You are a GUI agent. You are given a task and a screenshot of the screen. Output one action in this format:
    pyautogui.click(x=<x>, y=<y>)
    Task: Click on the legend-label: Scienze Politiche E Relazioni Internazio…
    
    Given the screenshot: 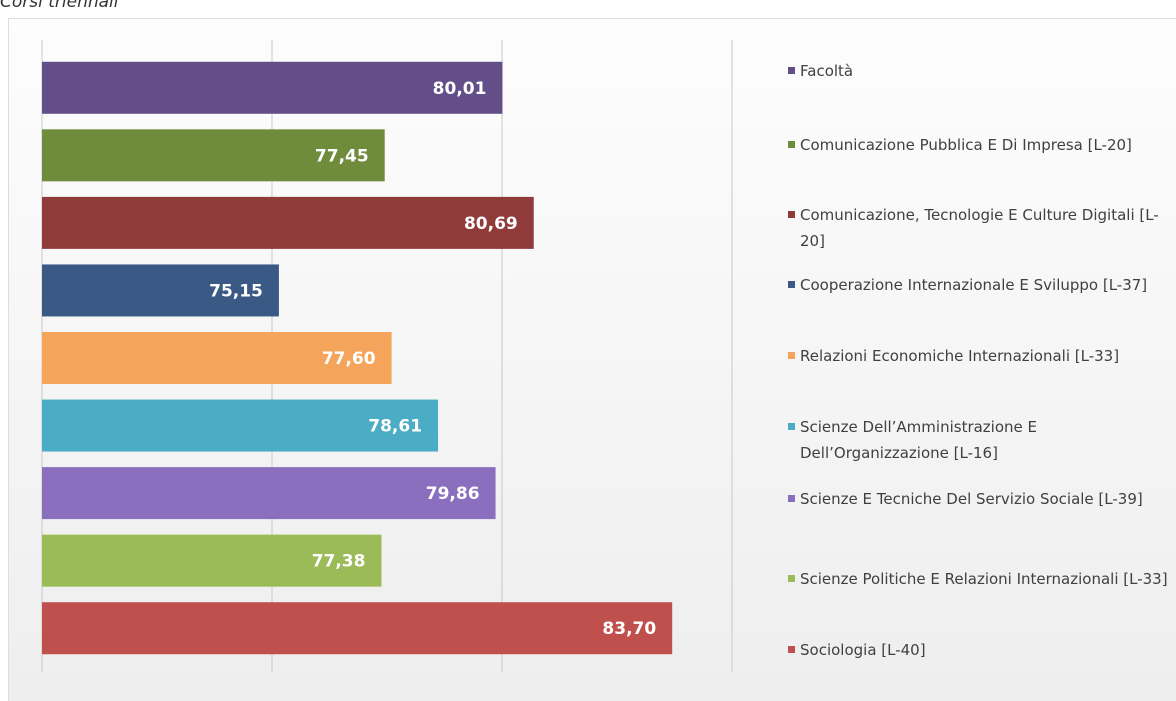 What is the action you would take?
    pyautogui.click(x=984, y=579)
    